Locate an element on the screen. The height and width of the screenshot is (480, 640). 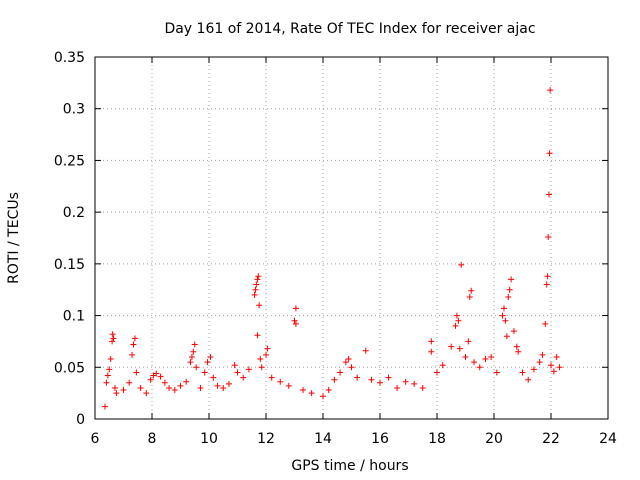
x-tick-label: 24 is located at coordinates (608, 439).